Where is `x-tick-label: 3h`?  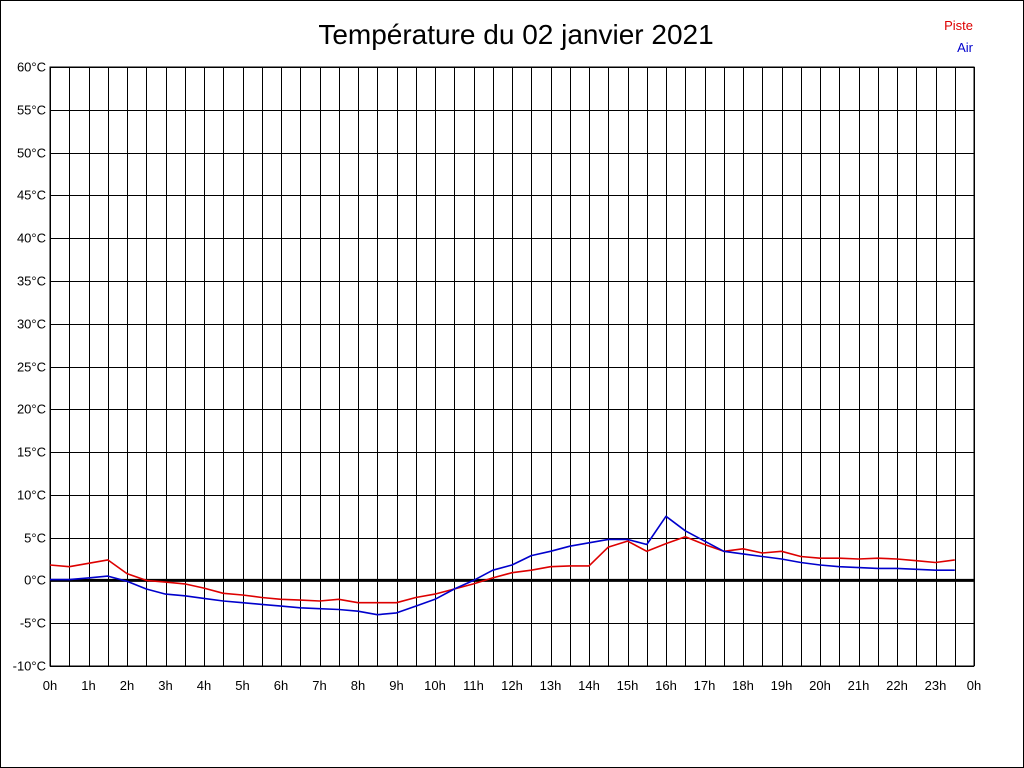
x-tick-label: 3h is located at coordinates (165, 685).